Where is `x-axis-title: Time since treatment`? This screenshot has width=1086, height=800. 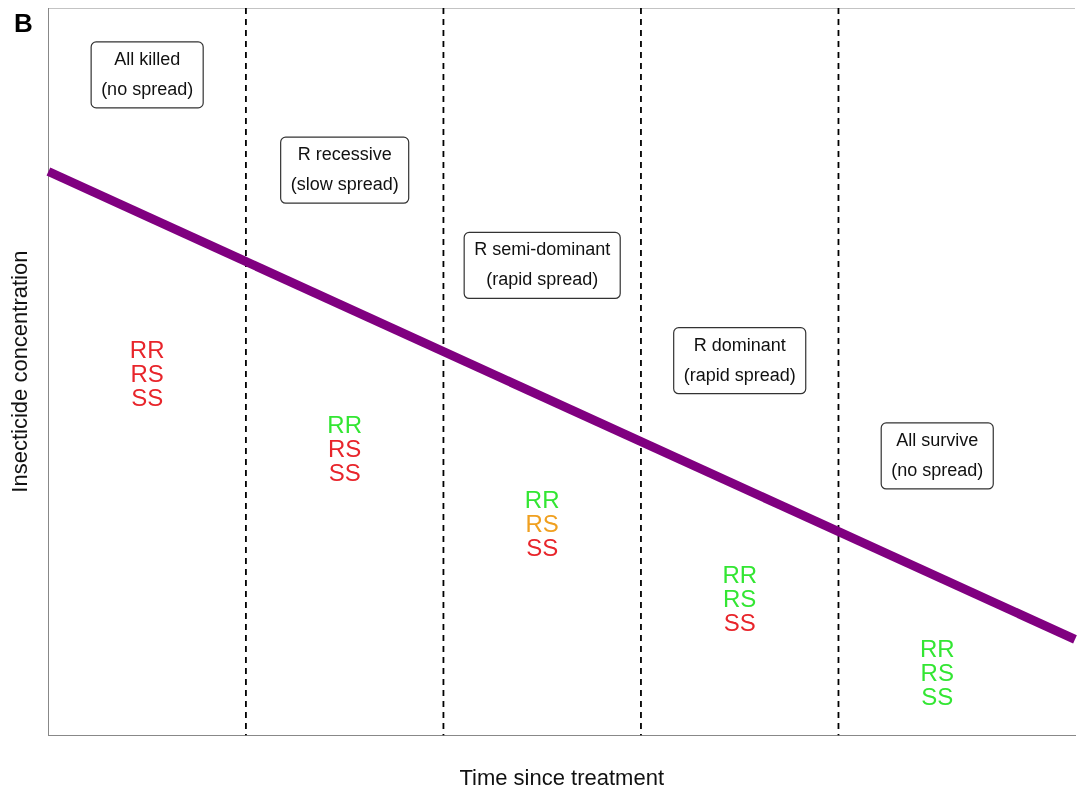 x-axis-title: Time since treatment is located at coordinates (561, 777).